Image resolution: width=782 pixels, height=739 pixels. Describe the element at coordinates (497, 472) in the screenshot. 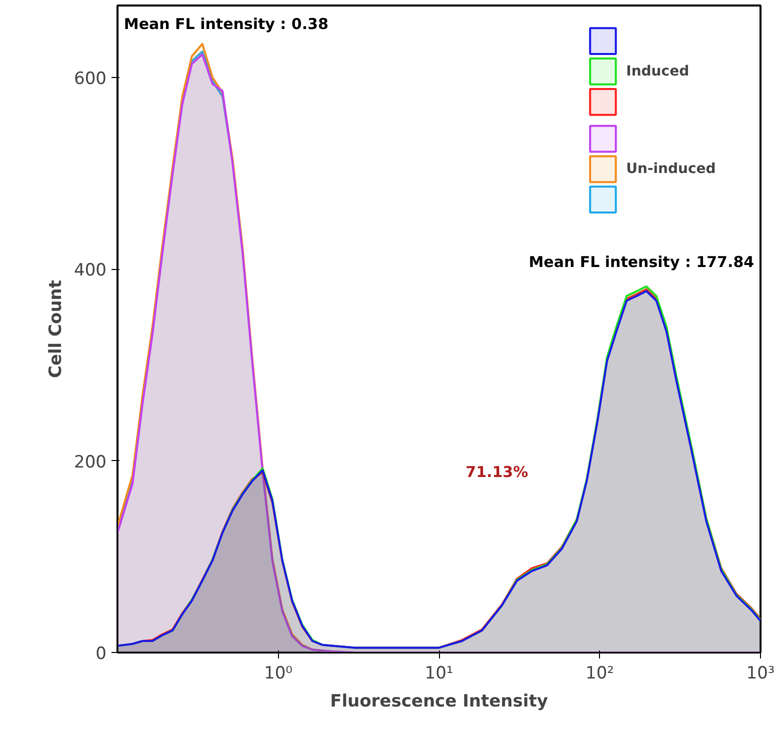

I see `annotation: 71.13%` at that location.